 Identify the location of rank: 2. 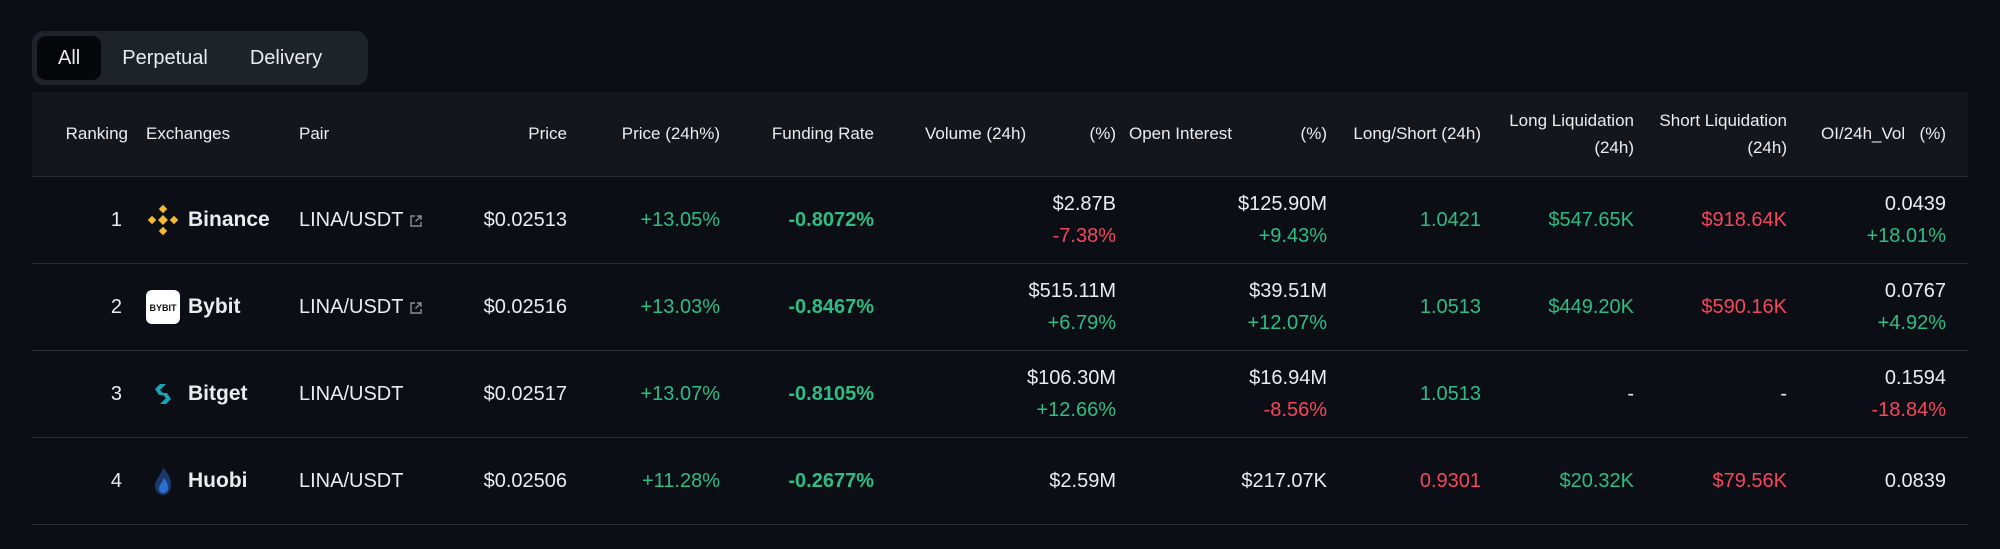
(116, 307).